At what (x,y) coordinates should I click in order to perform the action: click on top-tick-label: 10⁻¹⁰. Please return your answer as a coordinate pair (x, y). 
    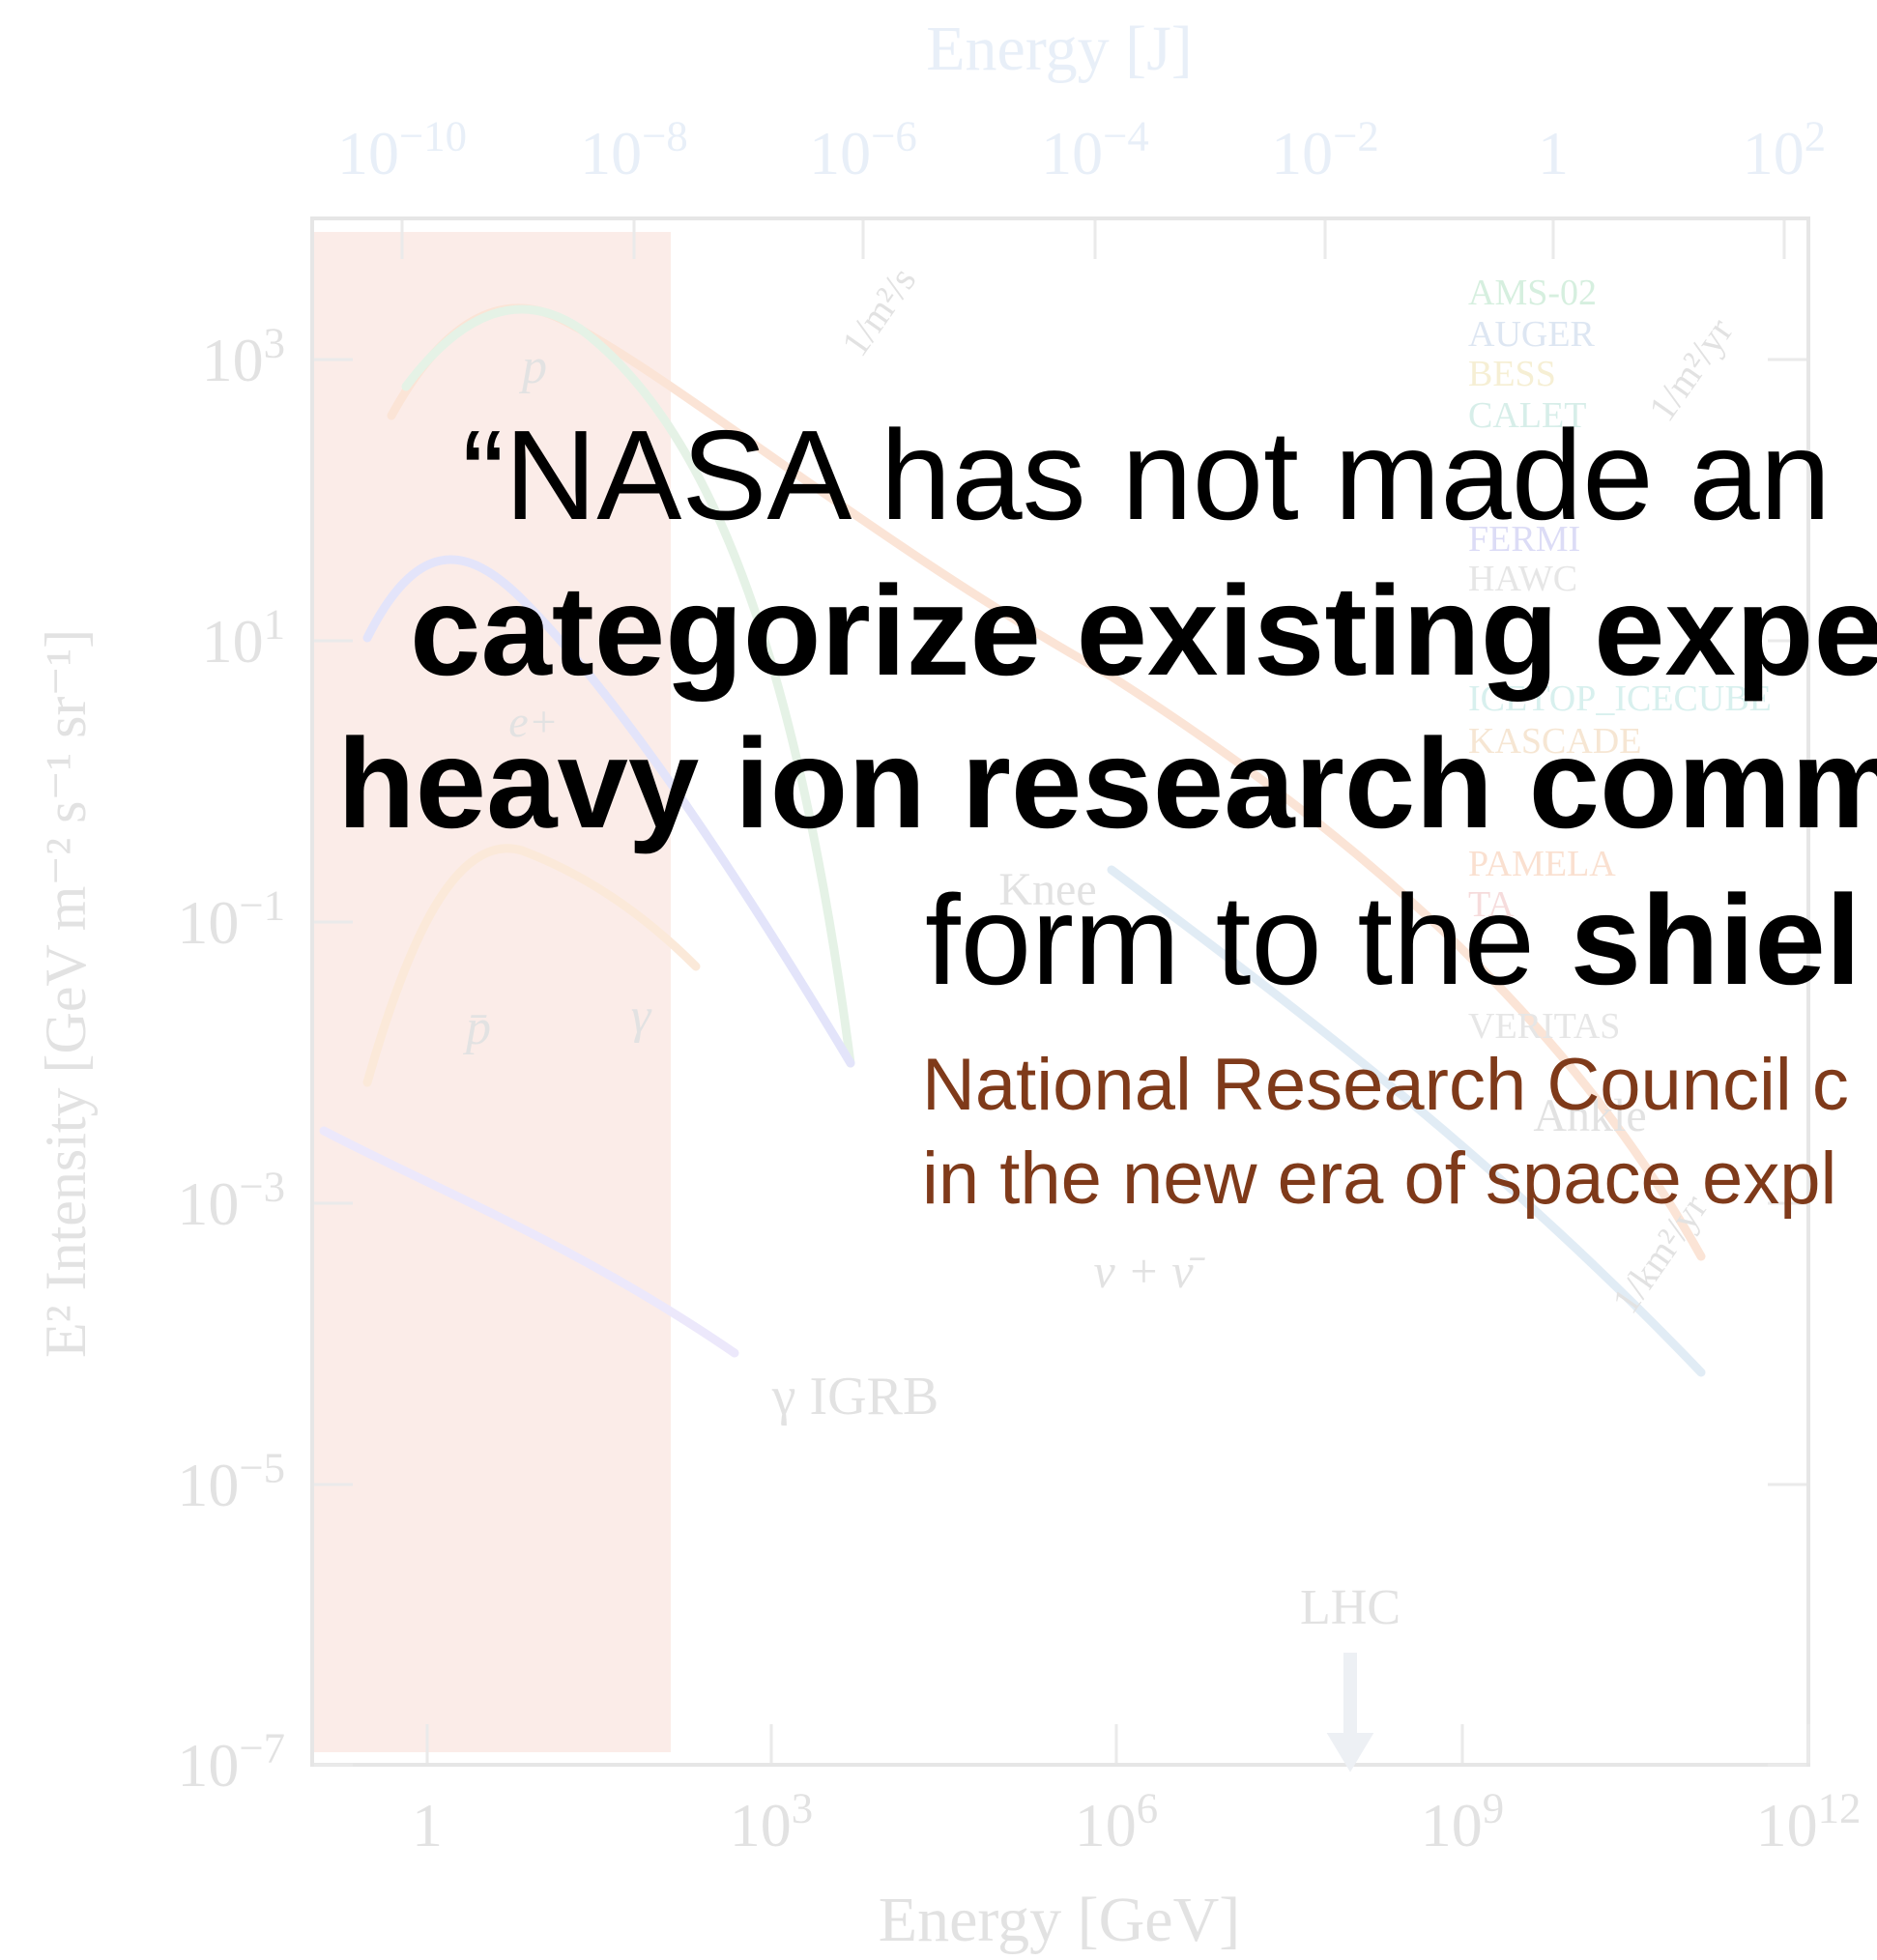
    Looking at the image, I should click on (402, 149).